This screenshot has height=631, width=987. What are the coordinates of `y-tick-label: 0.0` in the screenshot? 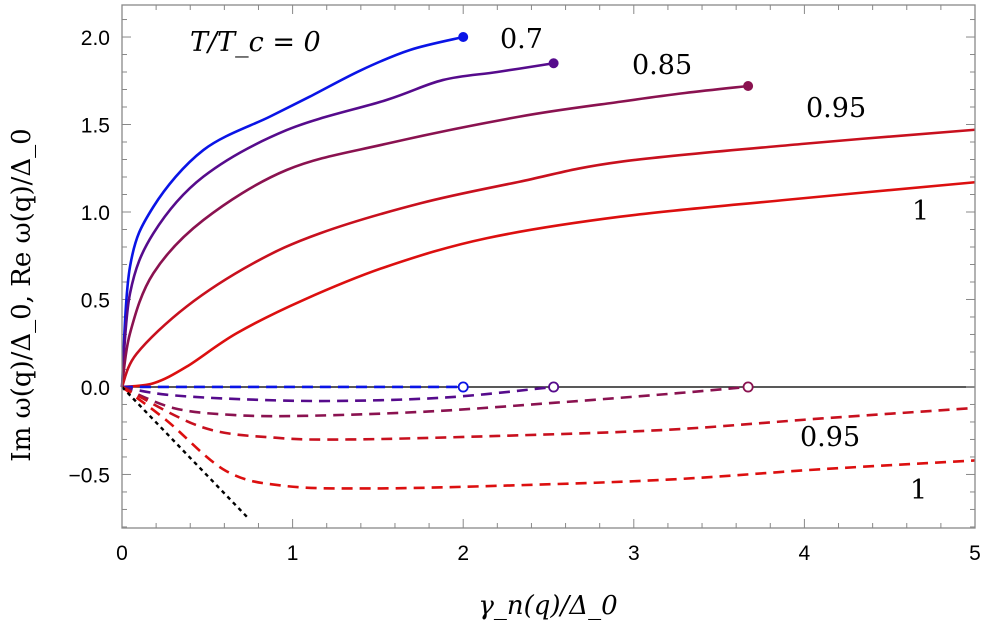 It's located at (95, 388).